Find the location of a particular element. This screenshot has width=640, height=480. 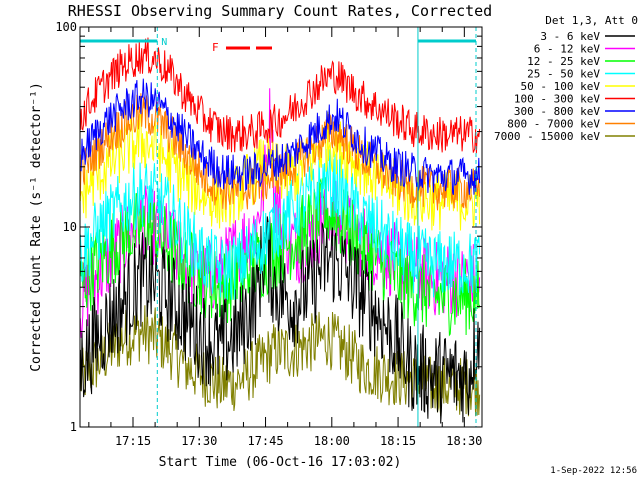

legend-entry-label: 300 - 800 keV is located at coordinates (557, 111).